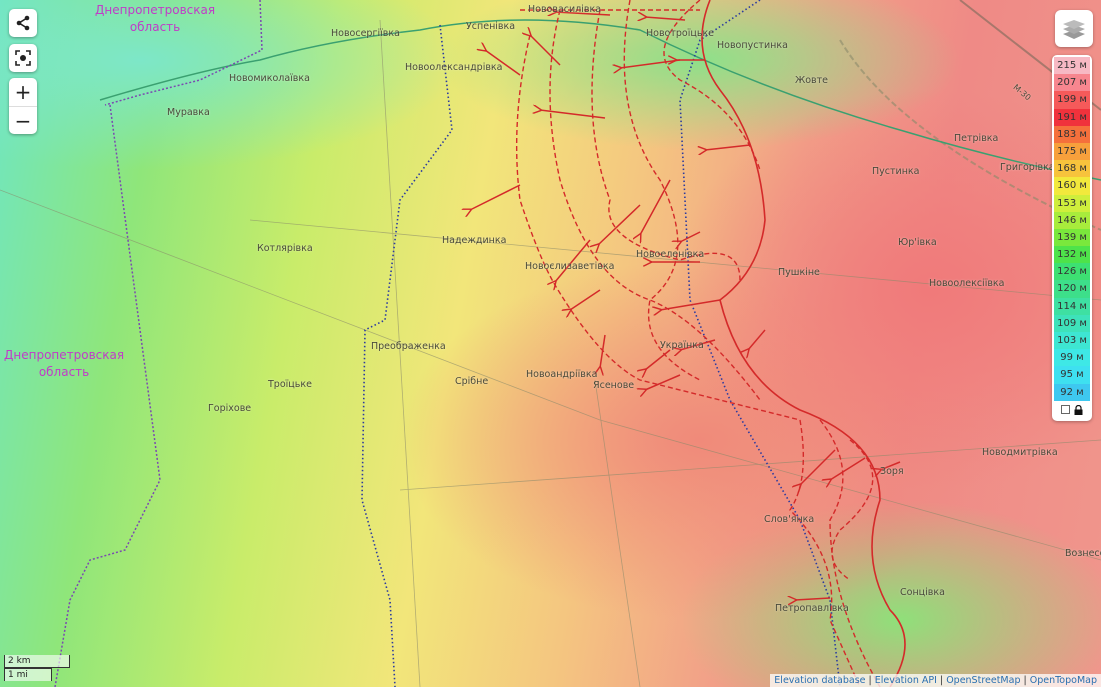 Image resolution: width=1101 pixels, height=687 pixels. I want to click on scale-metric: 2 km, so click(37, 661).